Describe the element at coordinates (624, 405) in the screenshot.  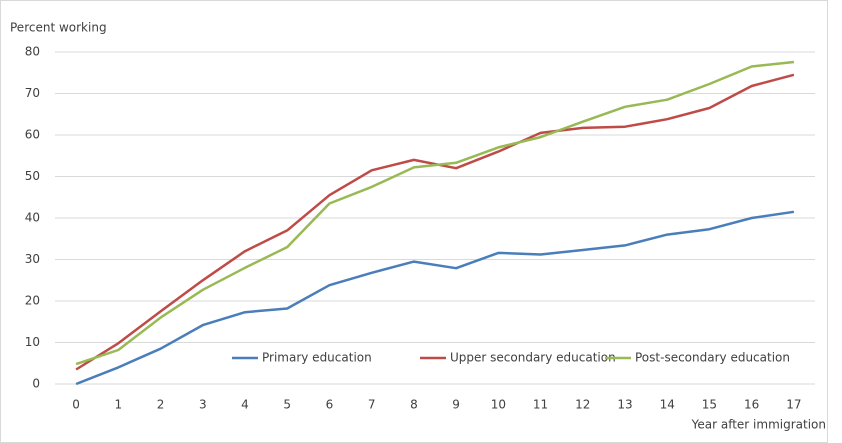
I see `x-tick-label: 13` at that location.